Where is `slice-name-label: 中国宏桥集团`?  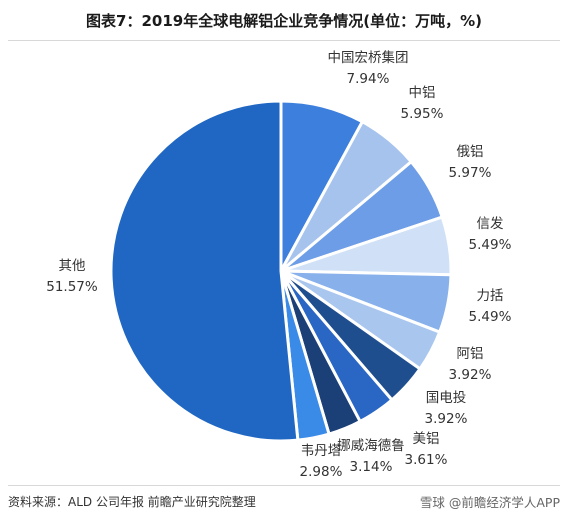
slice-name-label: 中国宏桥集团 is located at coordinates (368, 58).